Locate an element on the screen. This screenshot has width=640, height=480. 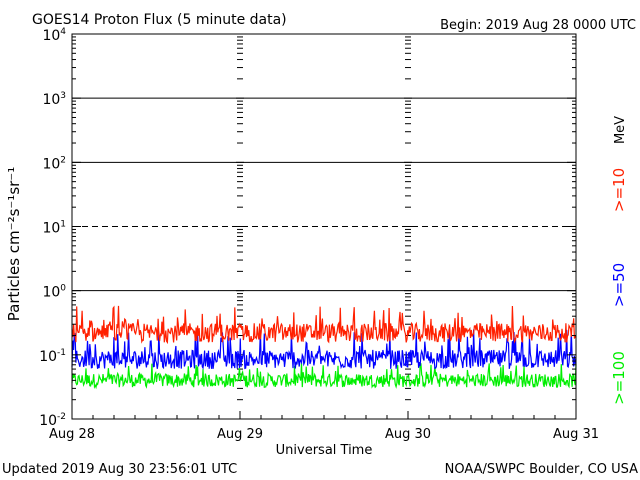
legend-unit-label: MeV is located at coordinates (620, 130).